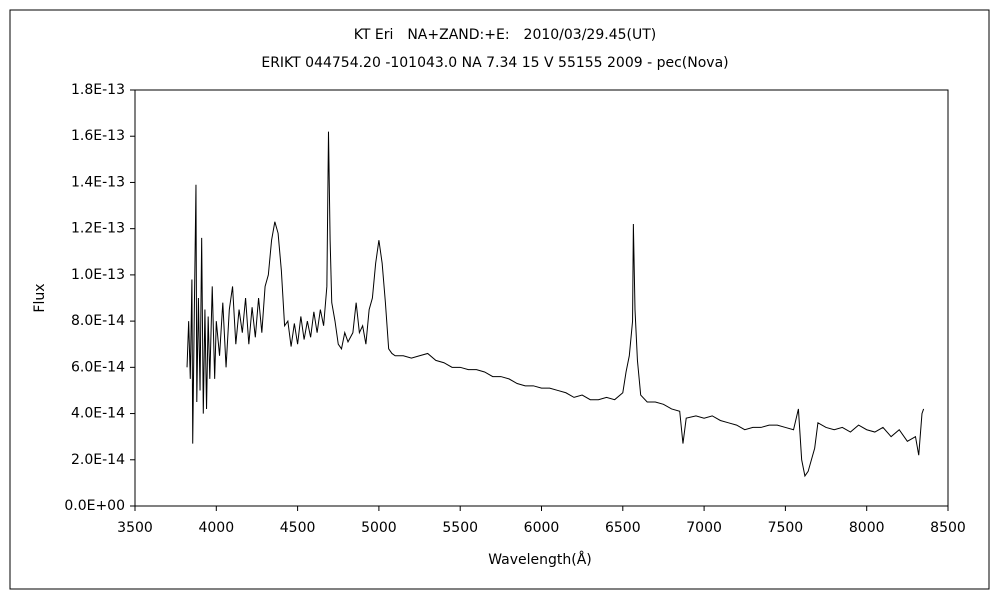  Describe the element at coordinates (98, 321) in the screenshot. I see `y-tick-label: 8.0E-14` at that location.